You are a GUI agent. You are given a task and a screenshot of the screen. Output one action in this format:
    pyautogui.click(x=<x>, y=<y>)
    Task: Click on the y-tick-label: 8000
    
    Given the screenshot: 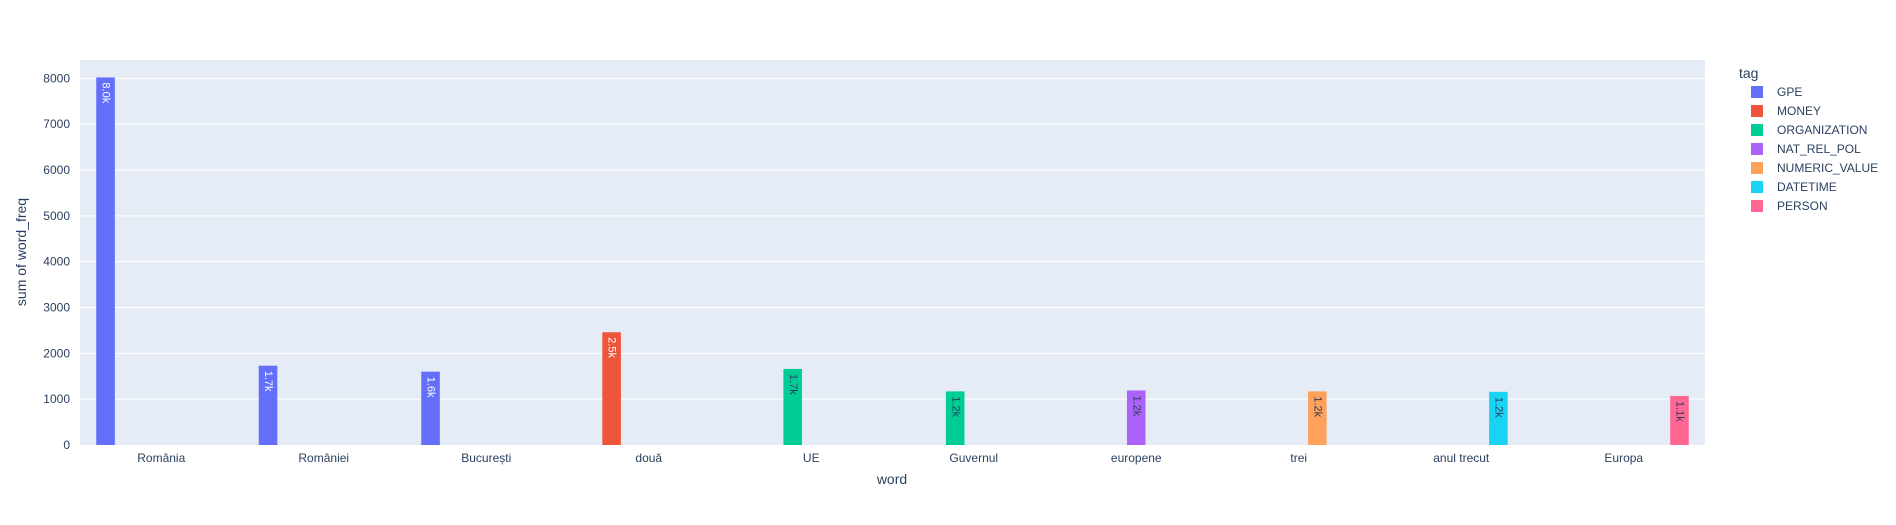 What is the action you would take?
    pyautogui.click(x=56, y=78)
    